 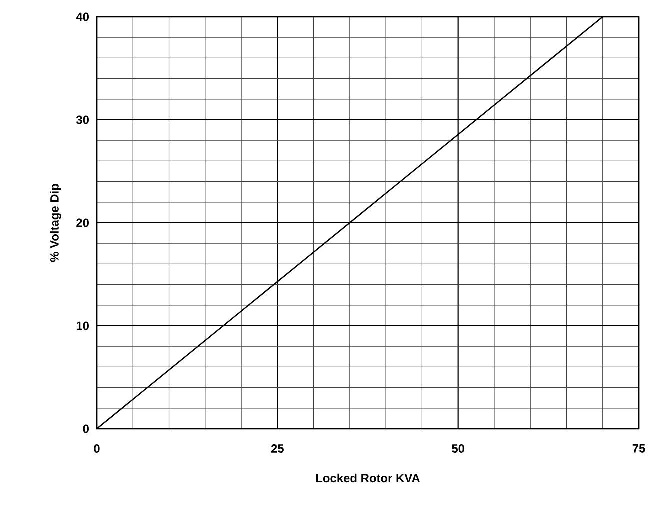 I want to click on y-tick-label: 20, so click(x=82, y=223).